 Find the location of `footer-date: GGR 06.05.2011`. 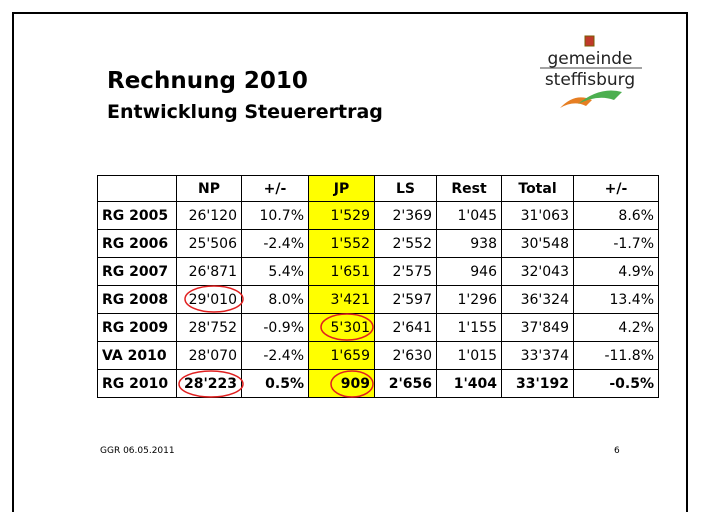

footer-date: GGR 06.05.2011 is located at coordinates (137, 451).